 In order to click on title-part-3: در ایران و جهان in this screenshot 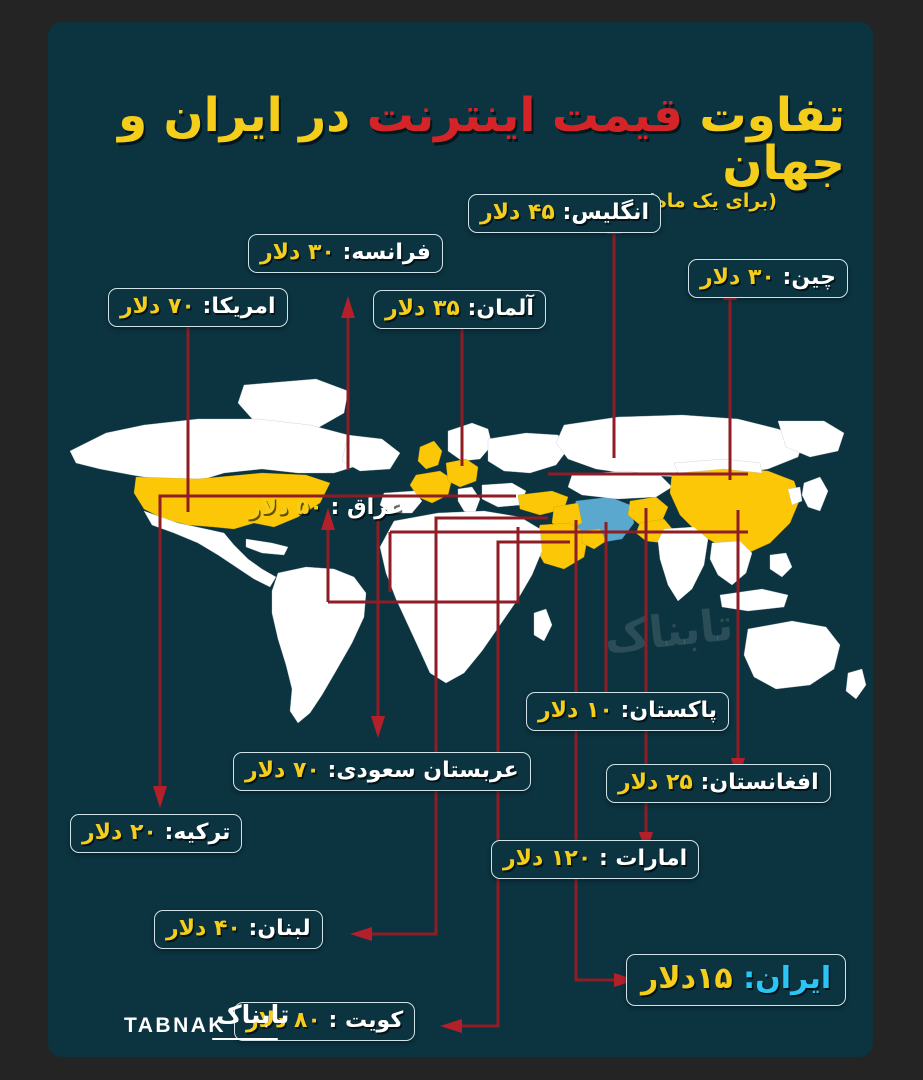, I will do `click(481, 139)`.